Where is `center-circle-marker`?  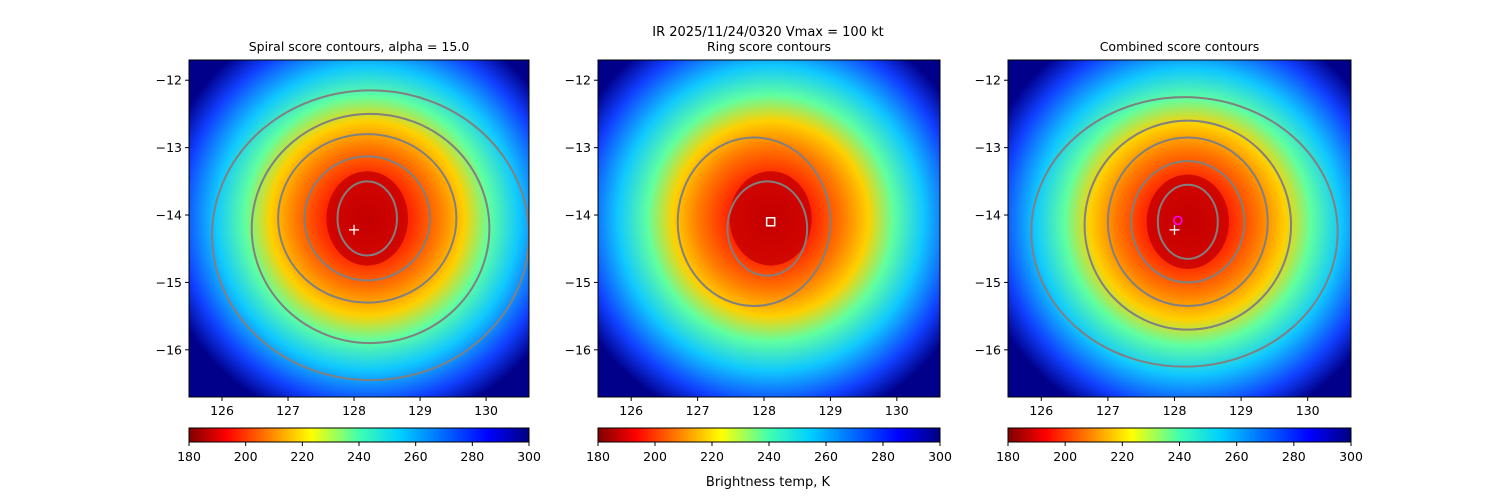
center-circle-marker is located at coordinates (1178, 220).